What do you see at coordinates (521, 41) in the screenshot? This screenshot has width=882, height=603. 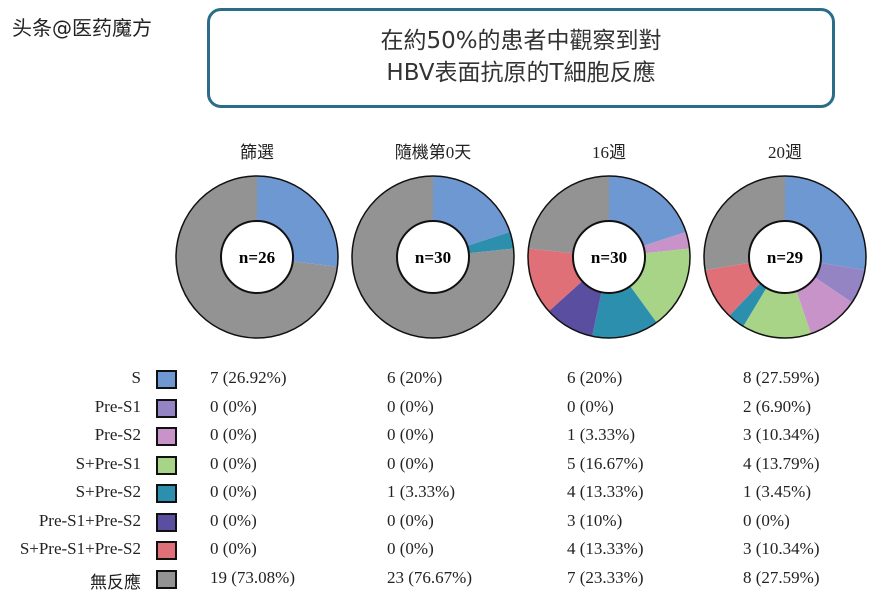 I see `title-line-1: 在約50%的患者中觀察到對` at bounding box center [521, 41].